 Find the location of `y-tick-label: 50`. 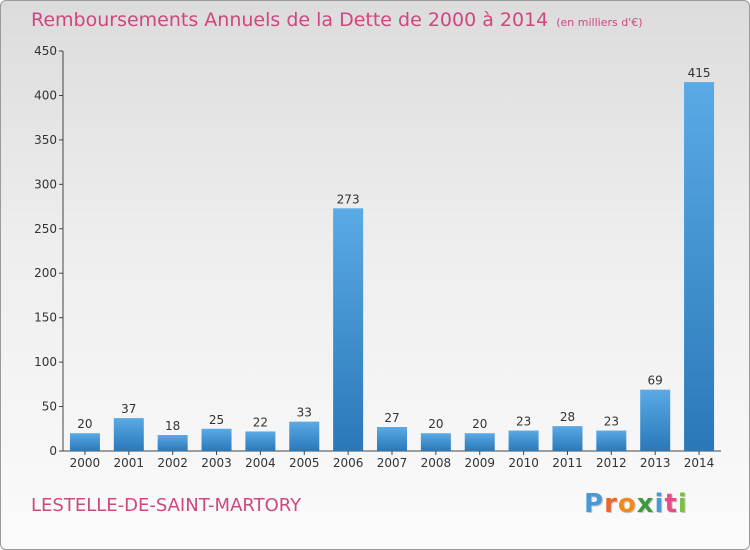

y-tick-label: 50 is located at coordinates (49, 407).